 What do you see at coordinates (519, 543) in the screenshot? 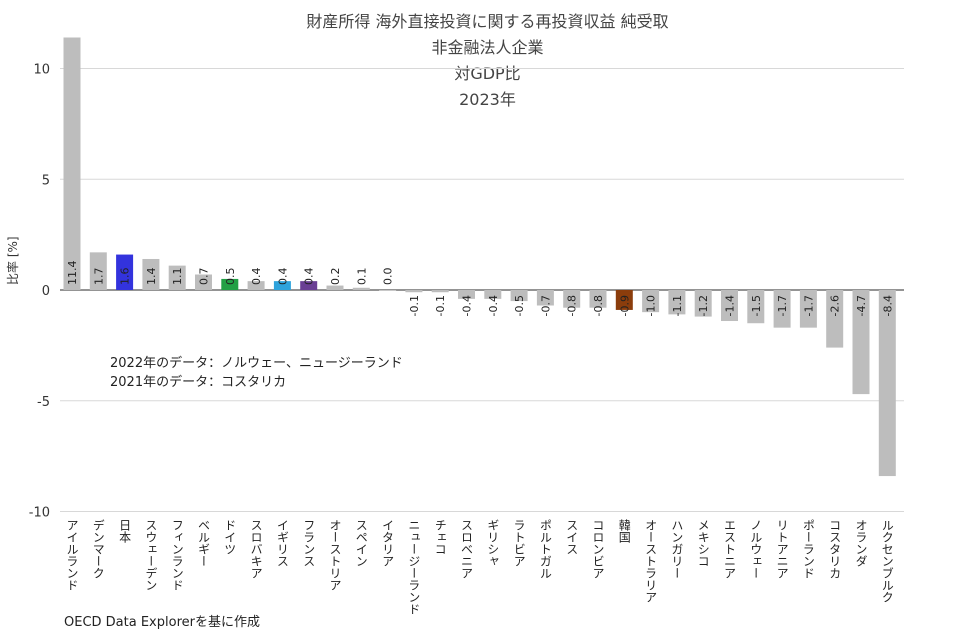
I see `x-tick-label: ラトビア` at bounding box center [519, 543].